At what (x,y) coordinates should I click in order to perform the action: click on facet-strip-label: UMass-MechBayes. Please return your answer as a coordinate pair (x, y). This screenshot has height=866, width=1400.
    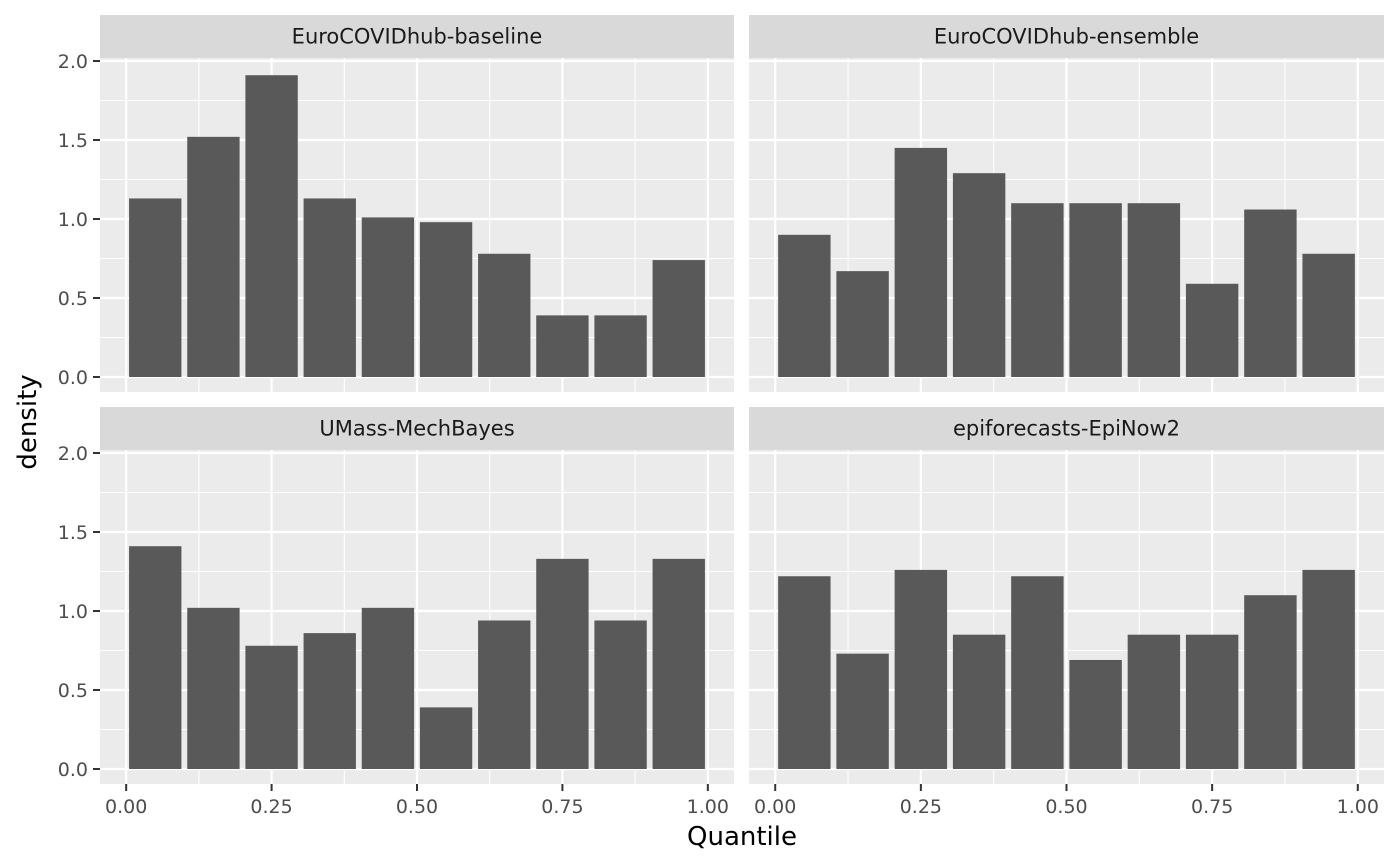
    Looking at the image, I should click on (416, 429).